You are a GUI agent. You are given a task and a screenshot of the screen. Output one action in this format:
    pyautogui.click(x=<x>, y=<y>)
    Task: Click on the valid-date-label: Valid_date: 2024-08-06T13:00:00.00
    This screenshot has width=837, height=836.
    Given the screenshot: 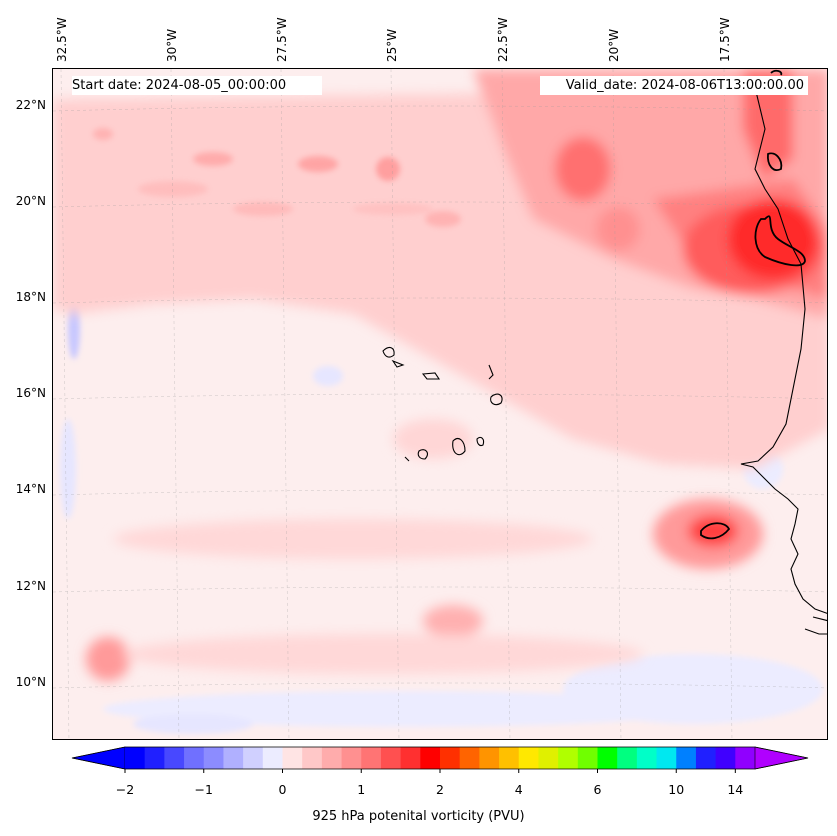 What is the action you would take?
    pyautogui.click(x=674, y=85)
    